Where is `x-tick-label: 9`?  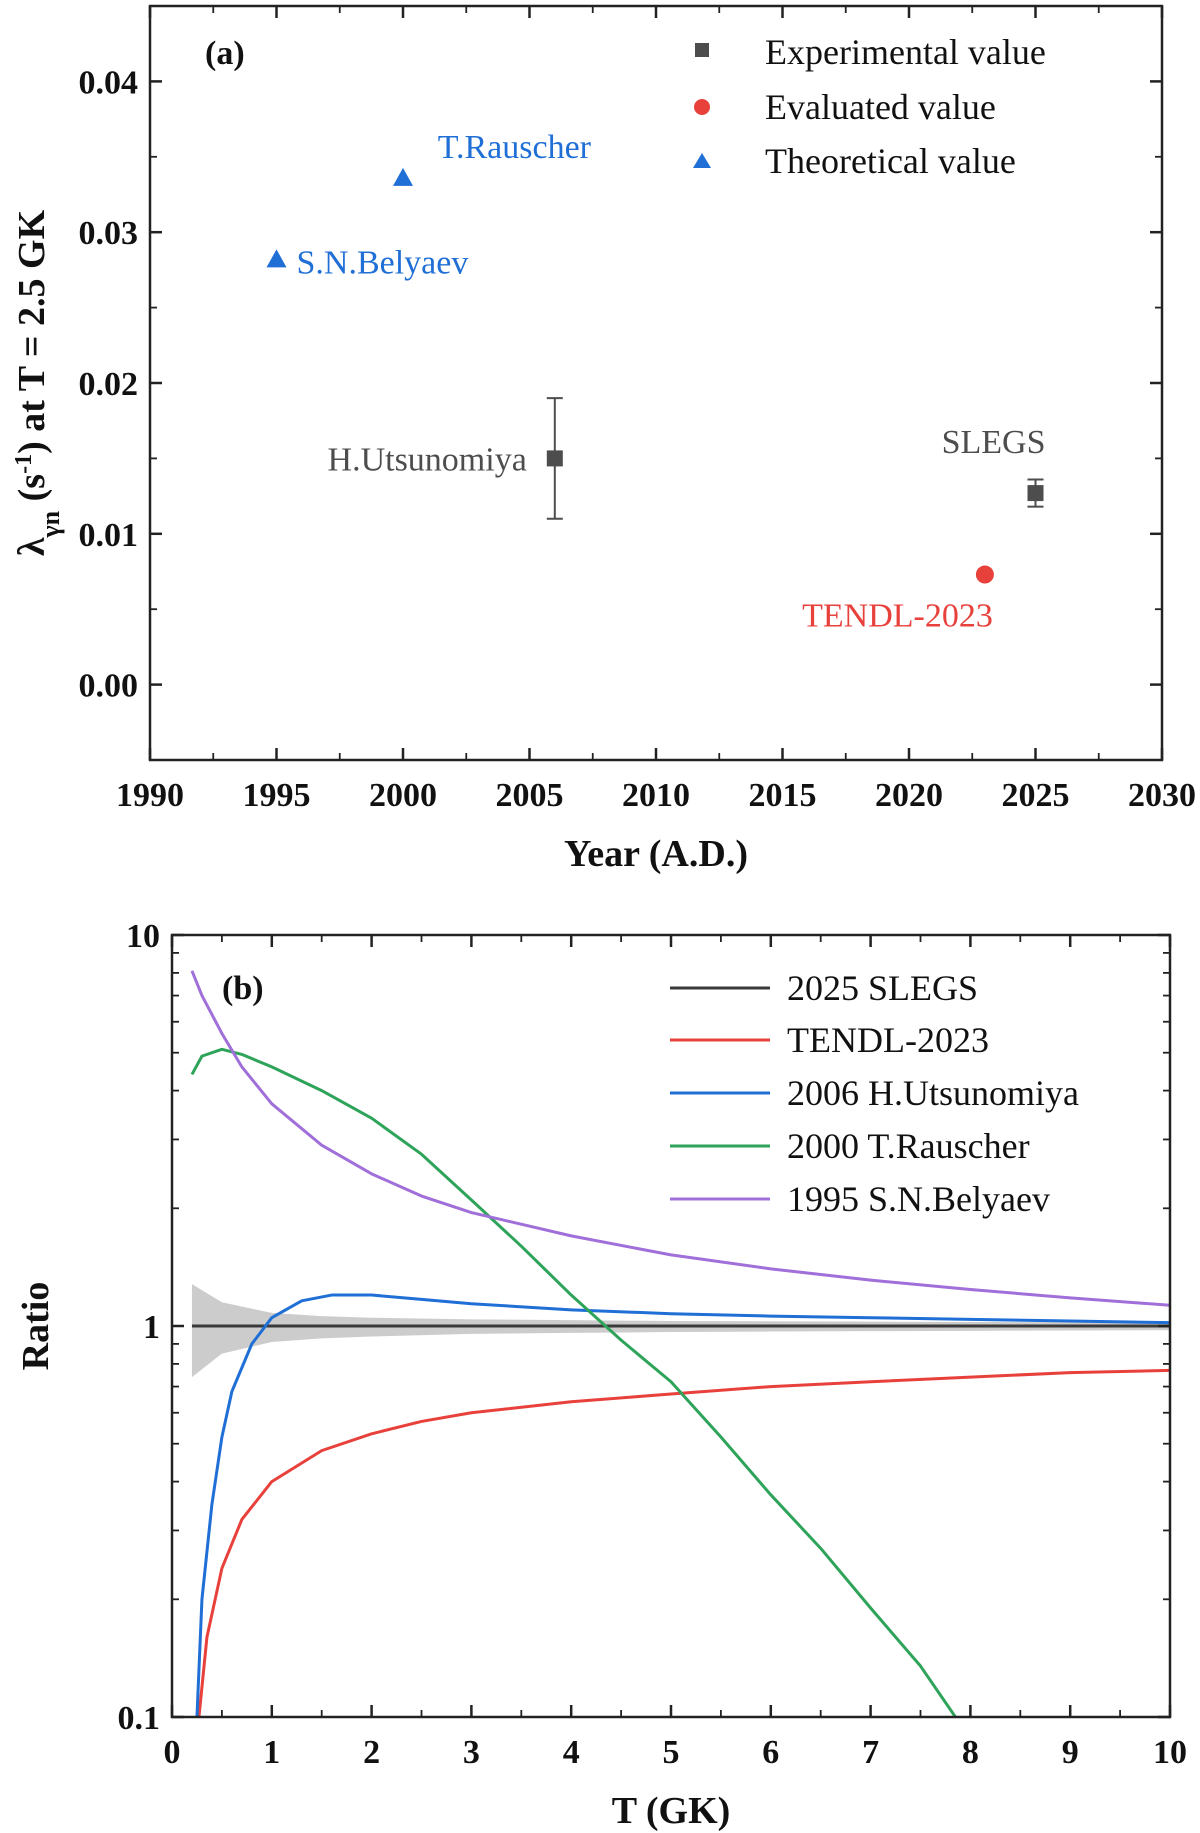 x-tick-label: 9 is located at coordinates (1070, 1752).